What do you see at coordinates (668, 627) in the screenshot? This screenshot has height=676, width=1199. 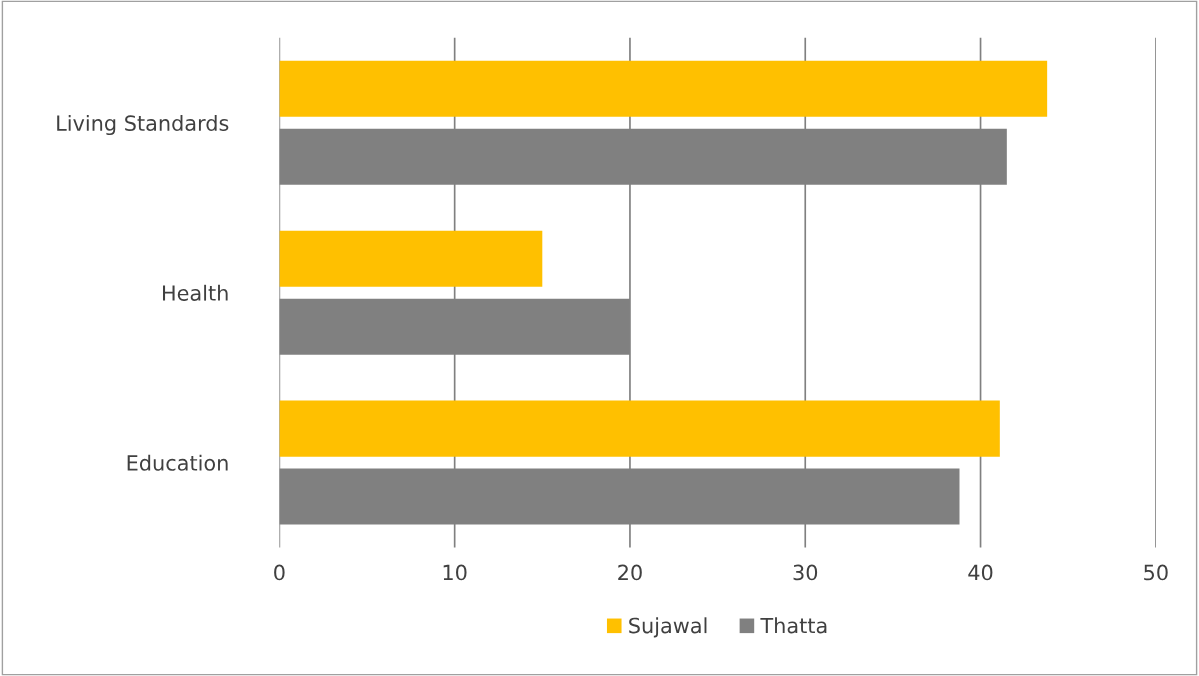 I see `legend-label: Sujawal` at bounding box center [668, 627].